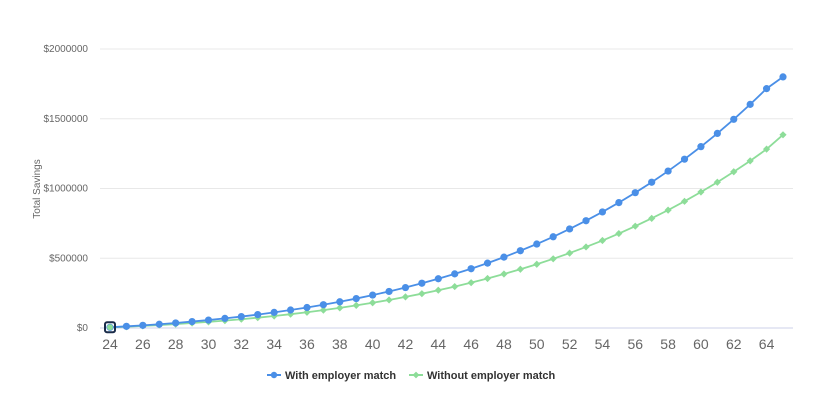  What do you see at coordinates (537, 344) in the screenshot?
I see `x-tick-label: 50` at bounding box center [537, 344].